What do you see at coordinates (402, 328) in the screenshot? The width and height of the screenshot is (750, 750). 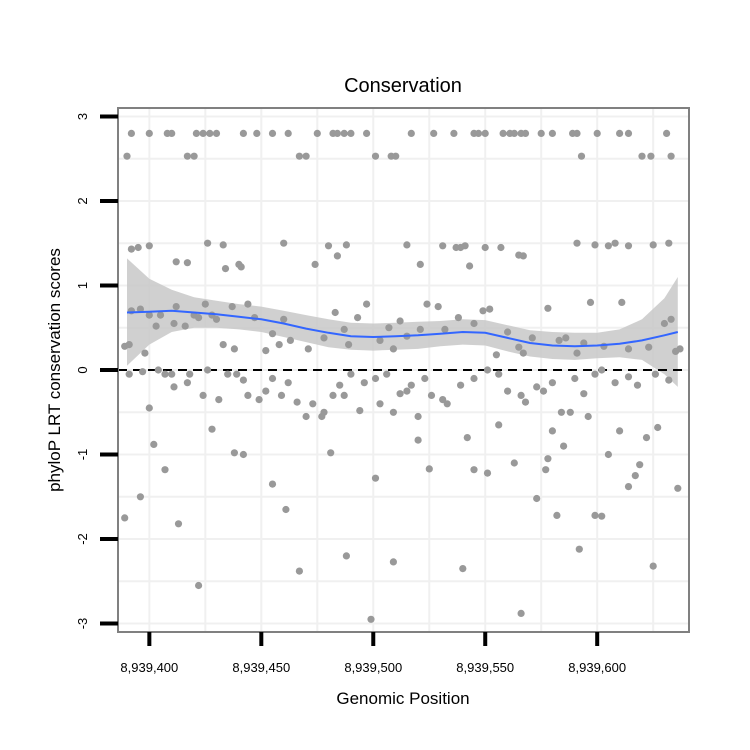 I see `smooth-curve` at bounding box center [402, 328].